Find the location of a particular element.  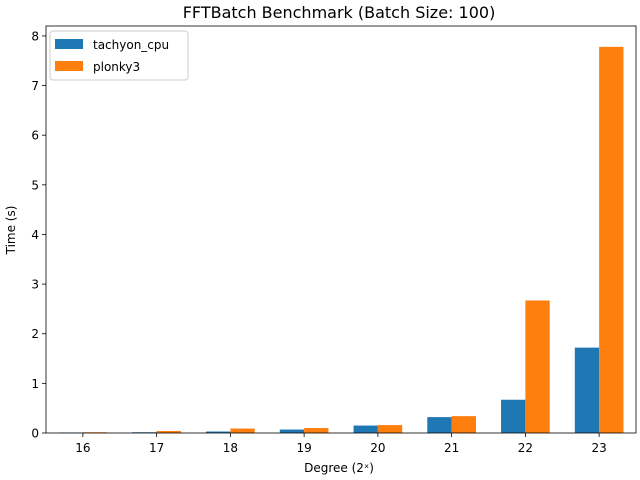

x-tick-label-21: 21 is located at coordinates (451, 448).